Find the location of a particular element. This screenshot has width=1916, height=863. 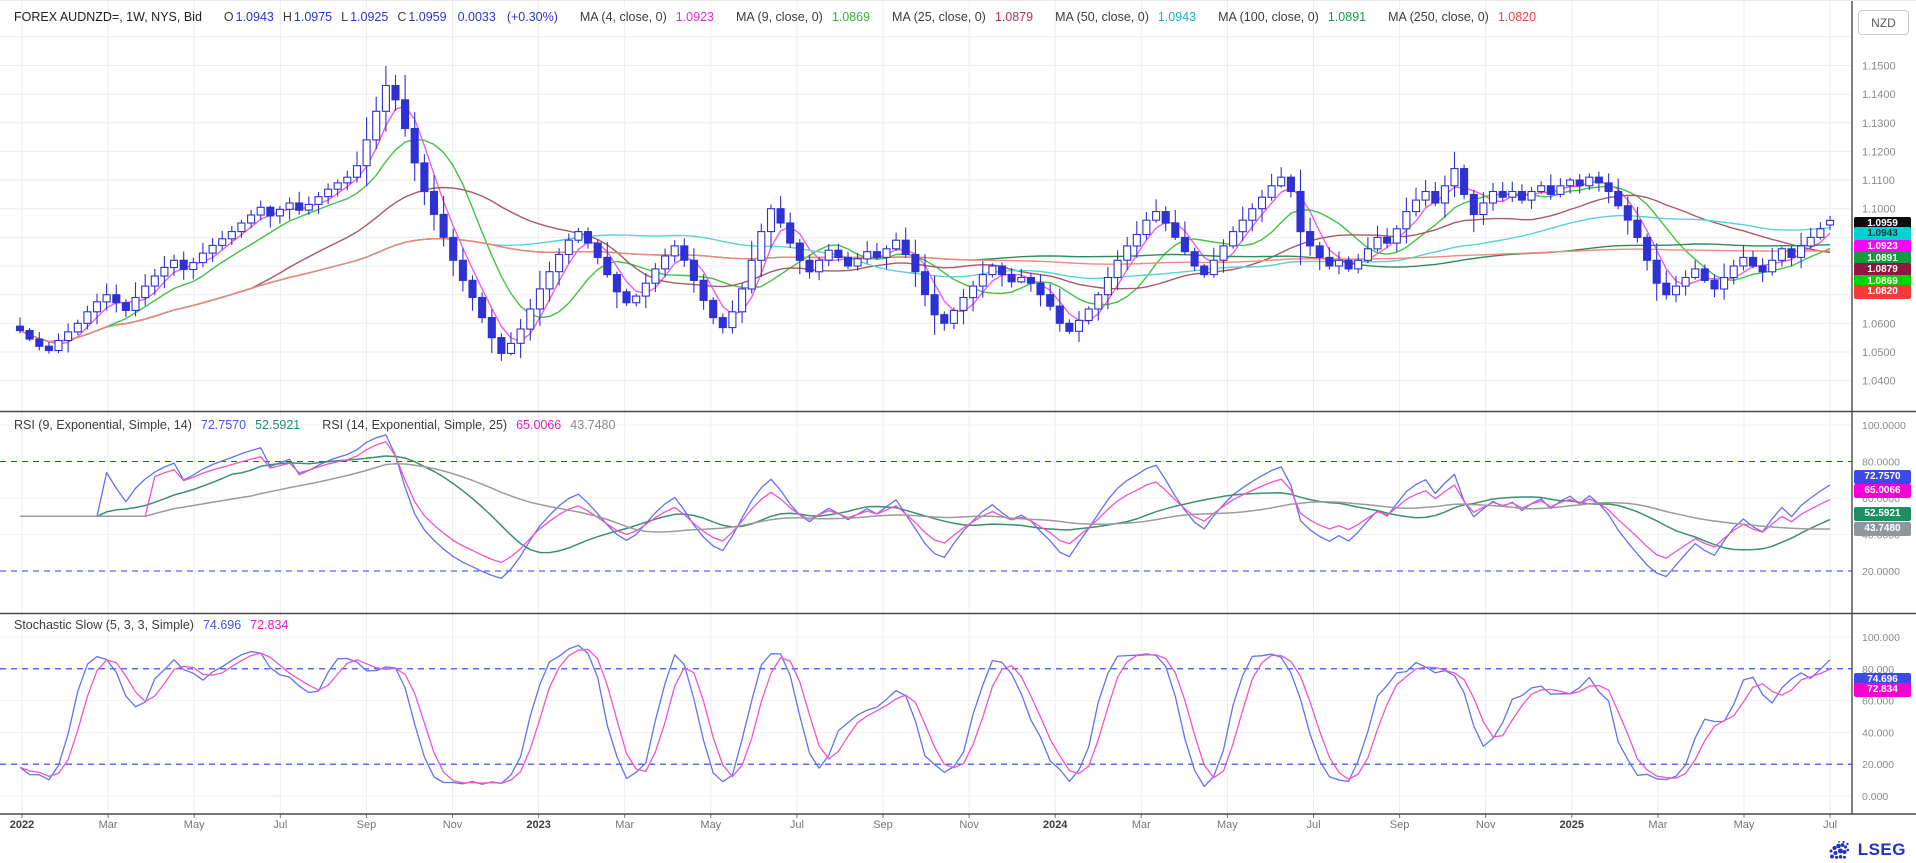

ma-250-label: MA (250, close, 0) is located at coordinates (1438, 17).